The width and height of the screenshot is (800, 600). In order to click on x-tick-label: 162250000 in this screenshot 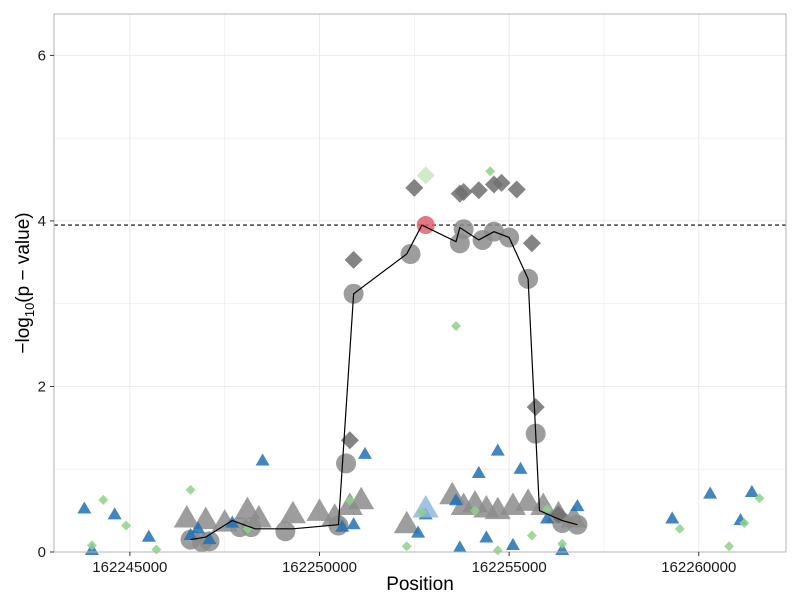, I will do `click(319, 567)`.